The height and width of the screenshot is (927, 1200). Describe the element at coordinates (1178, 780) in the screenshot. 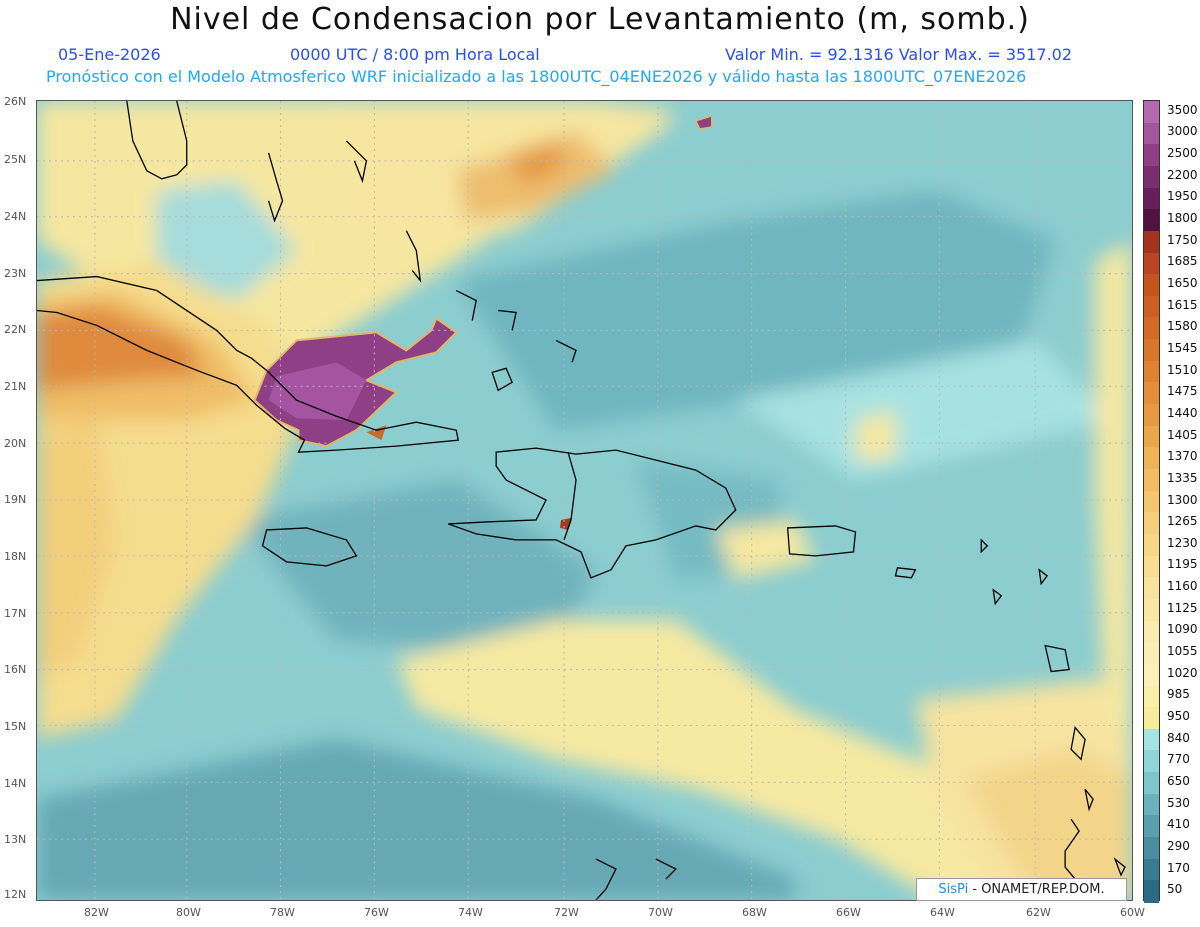

I see `legend-level: 650` at that location.